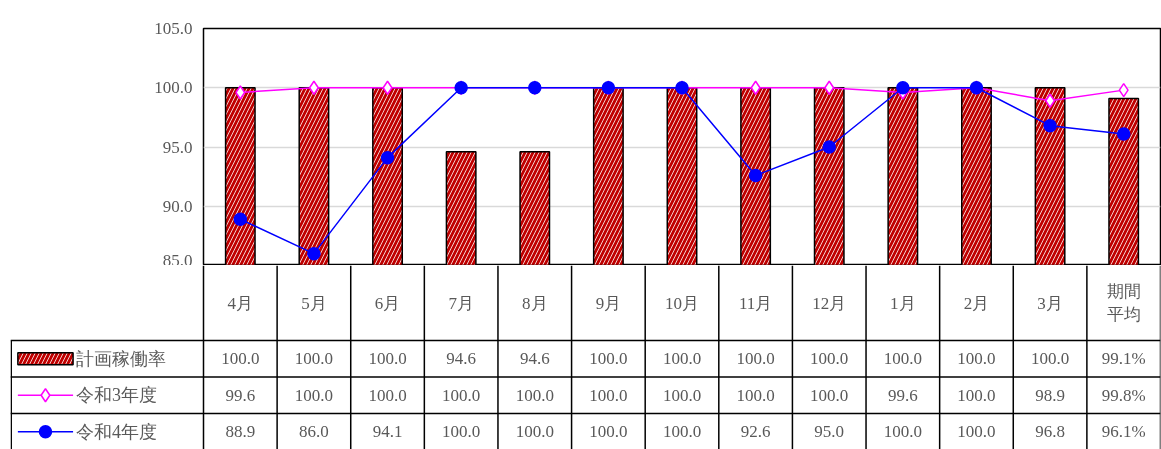 This screenshot has width=1161, height=449. What do you see at coordinates (117, 431) in the screenshot?
I see `legend-label: 令和4年度` at bounding box center [117, 431].